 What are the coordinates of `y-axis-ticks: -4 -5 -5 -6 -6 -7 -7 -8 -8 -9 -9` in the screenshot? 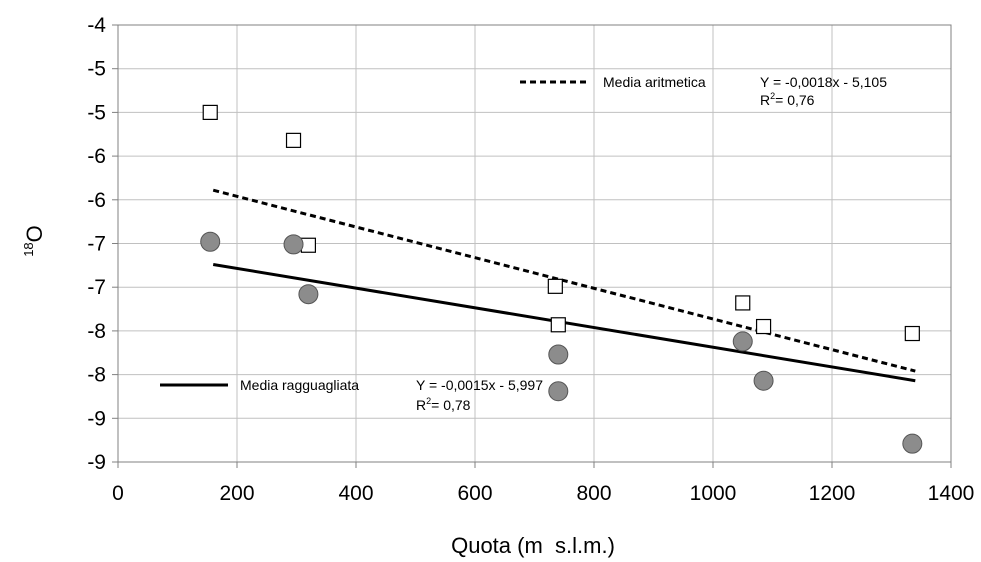 It's located at (102, 244).